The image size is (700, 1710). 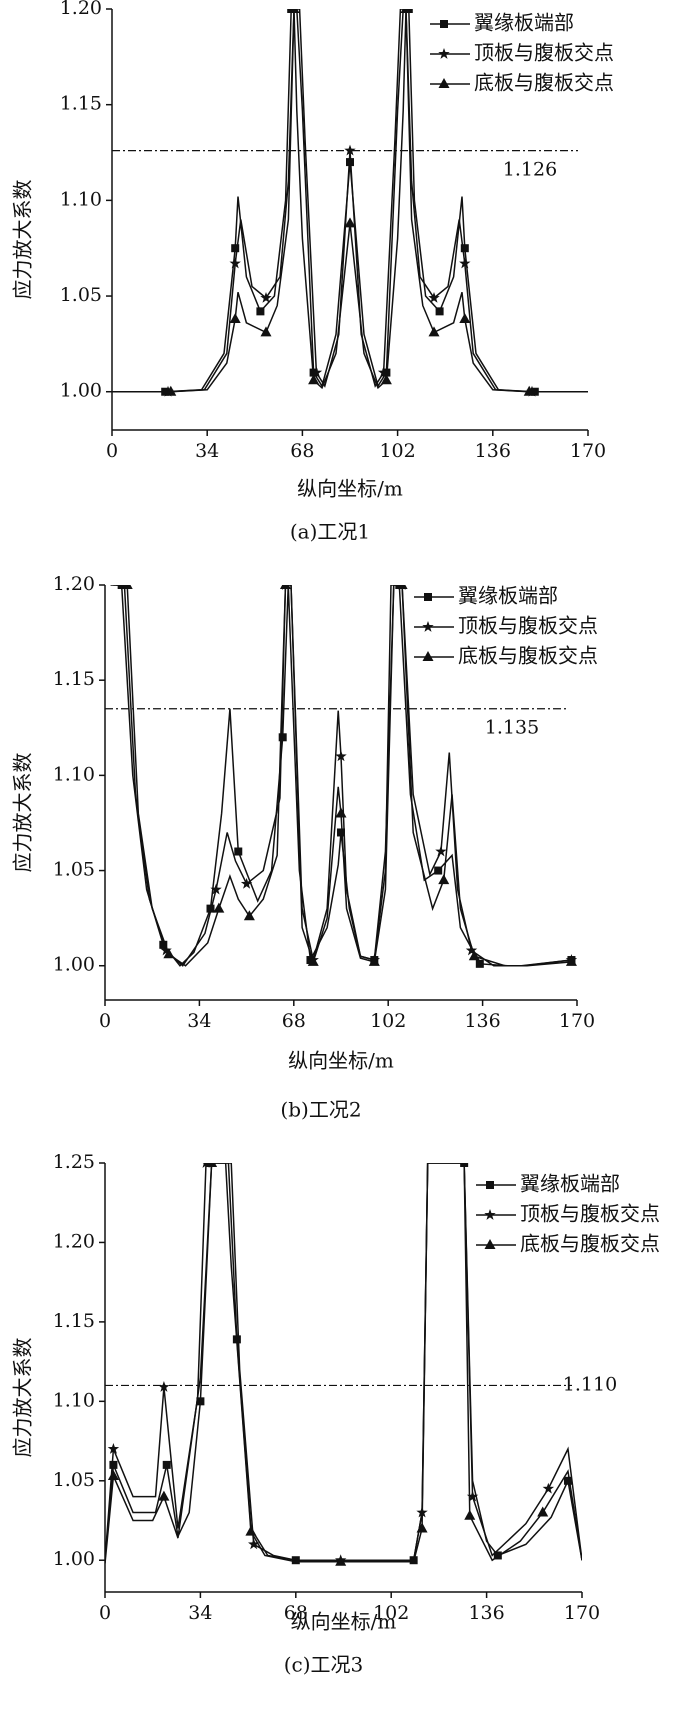 I want to click on y-tick-label: 1.25, so click(x=74, y=1162).